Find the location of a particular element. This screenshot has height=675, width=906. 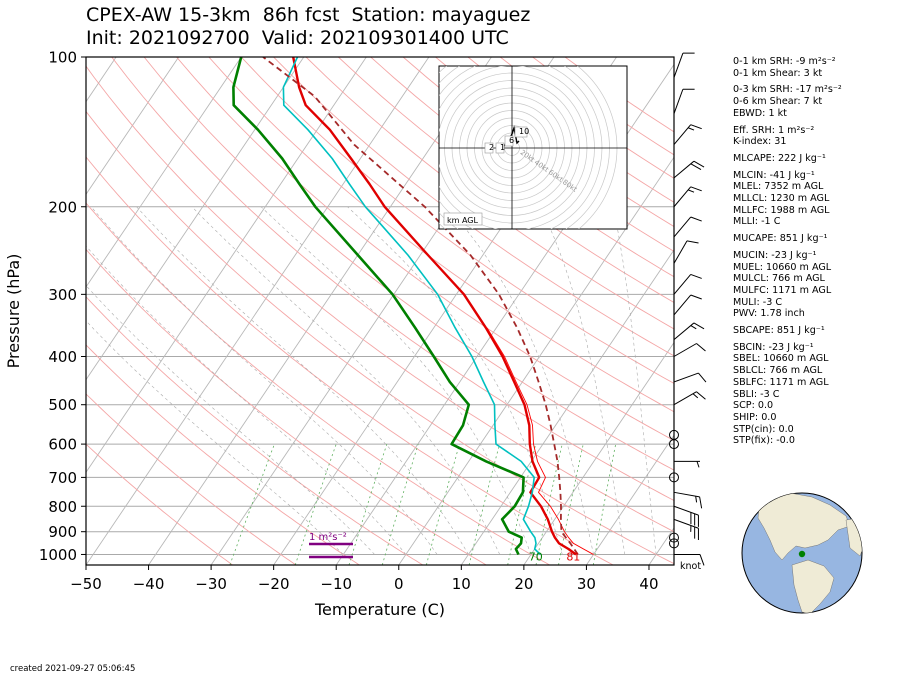

x-tick-label: 30 is located at coordinates (586, 584).